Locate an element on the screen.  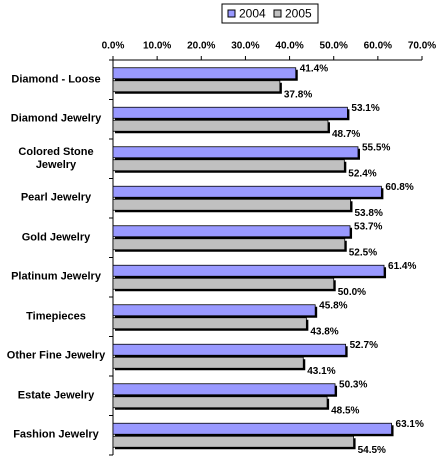
value-label: 53.7% is located at coordinates (368, 226).